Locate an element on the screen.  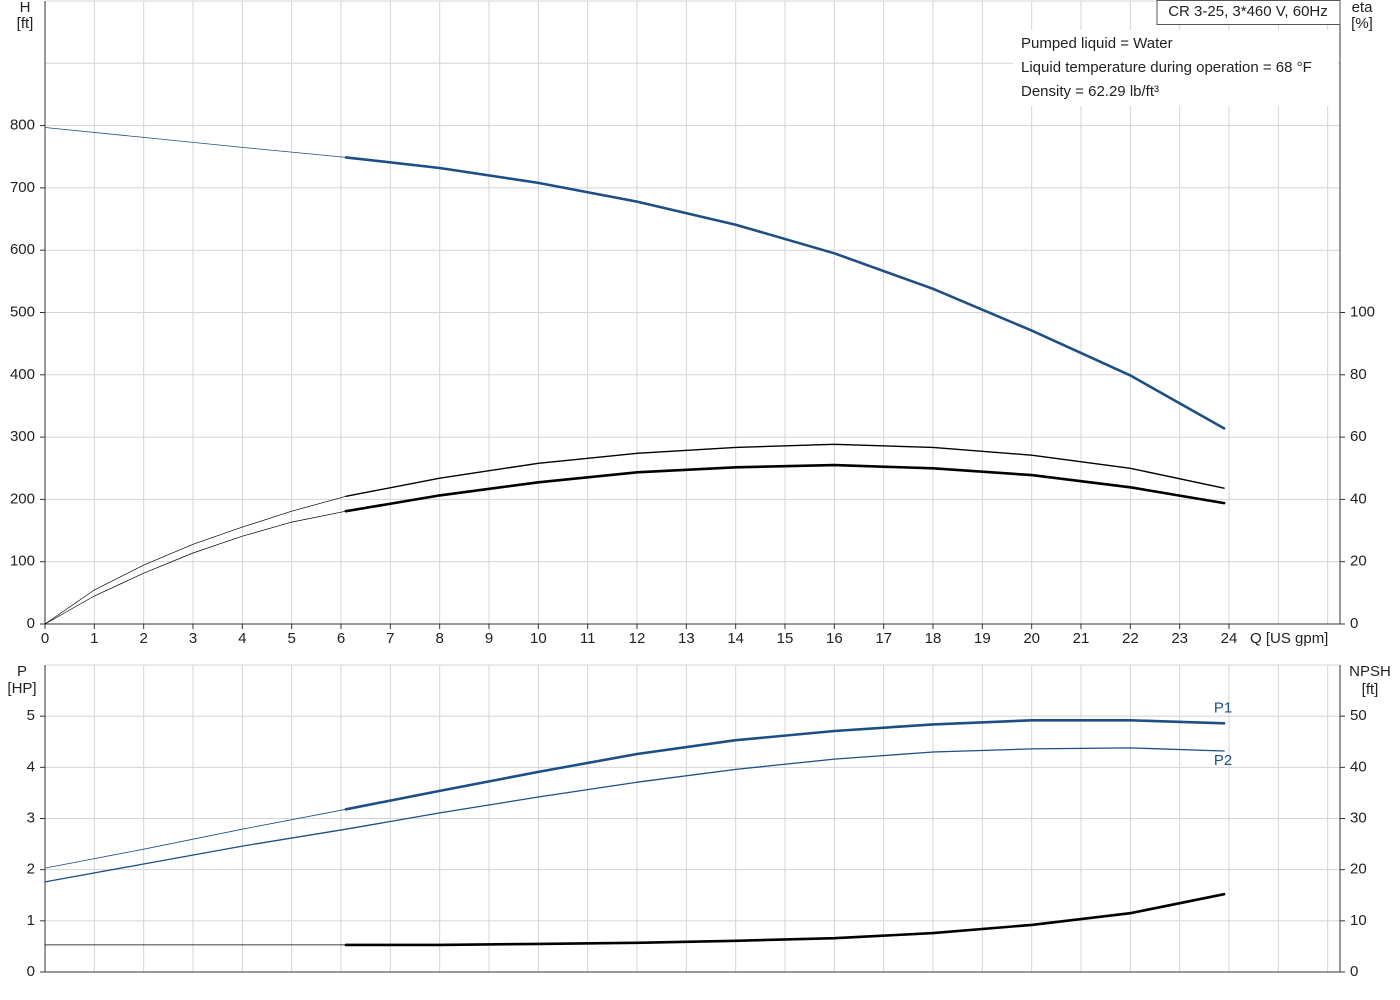
y2-tick-label: 100 is located at coordinates (1362, 311).